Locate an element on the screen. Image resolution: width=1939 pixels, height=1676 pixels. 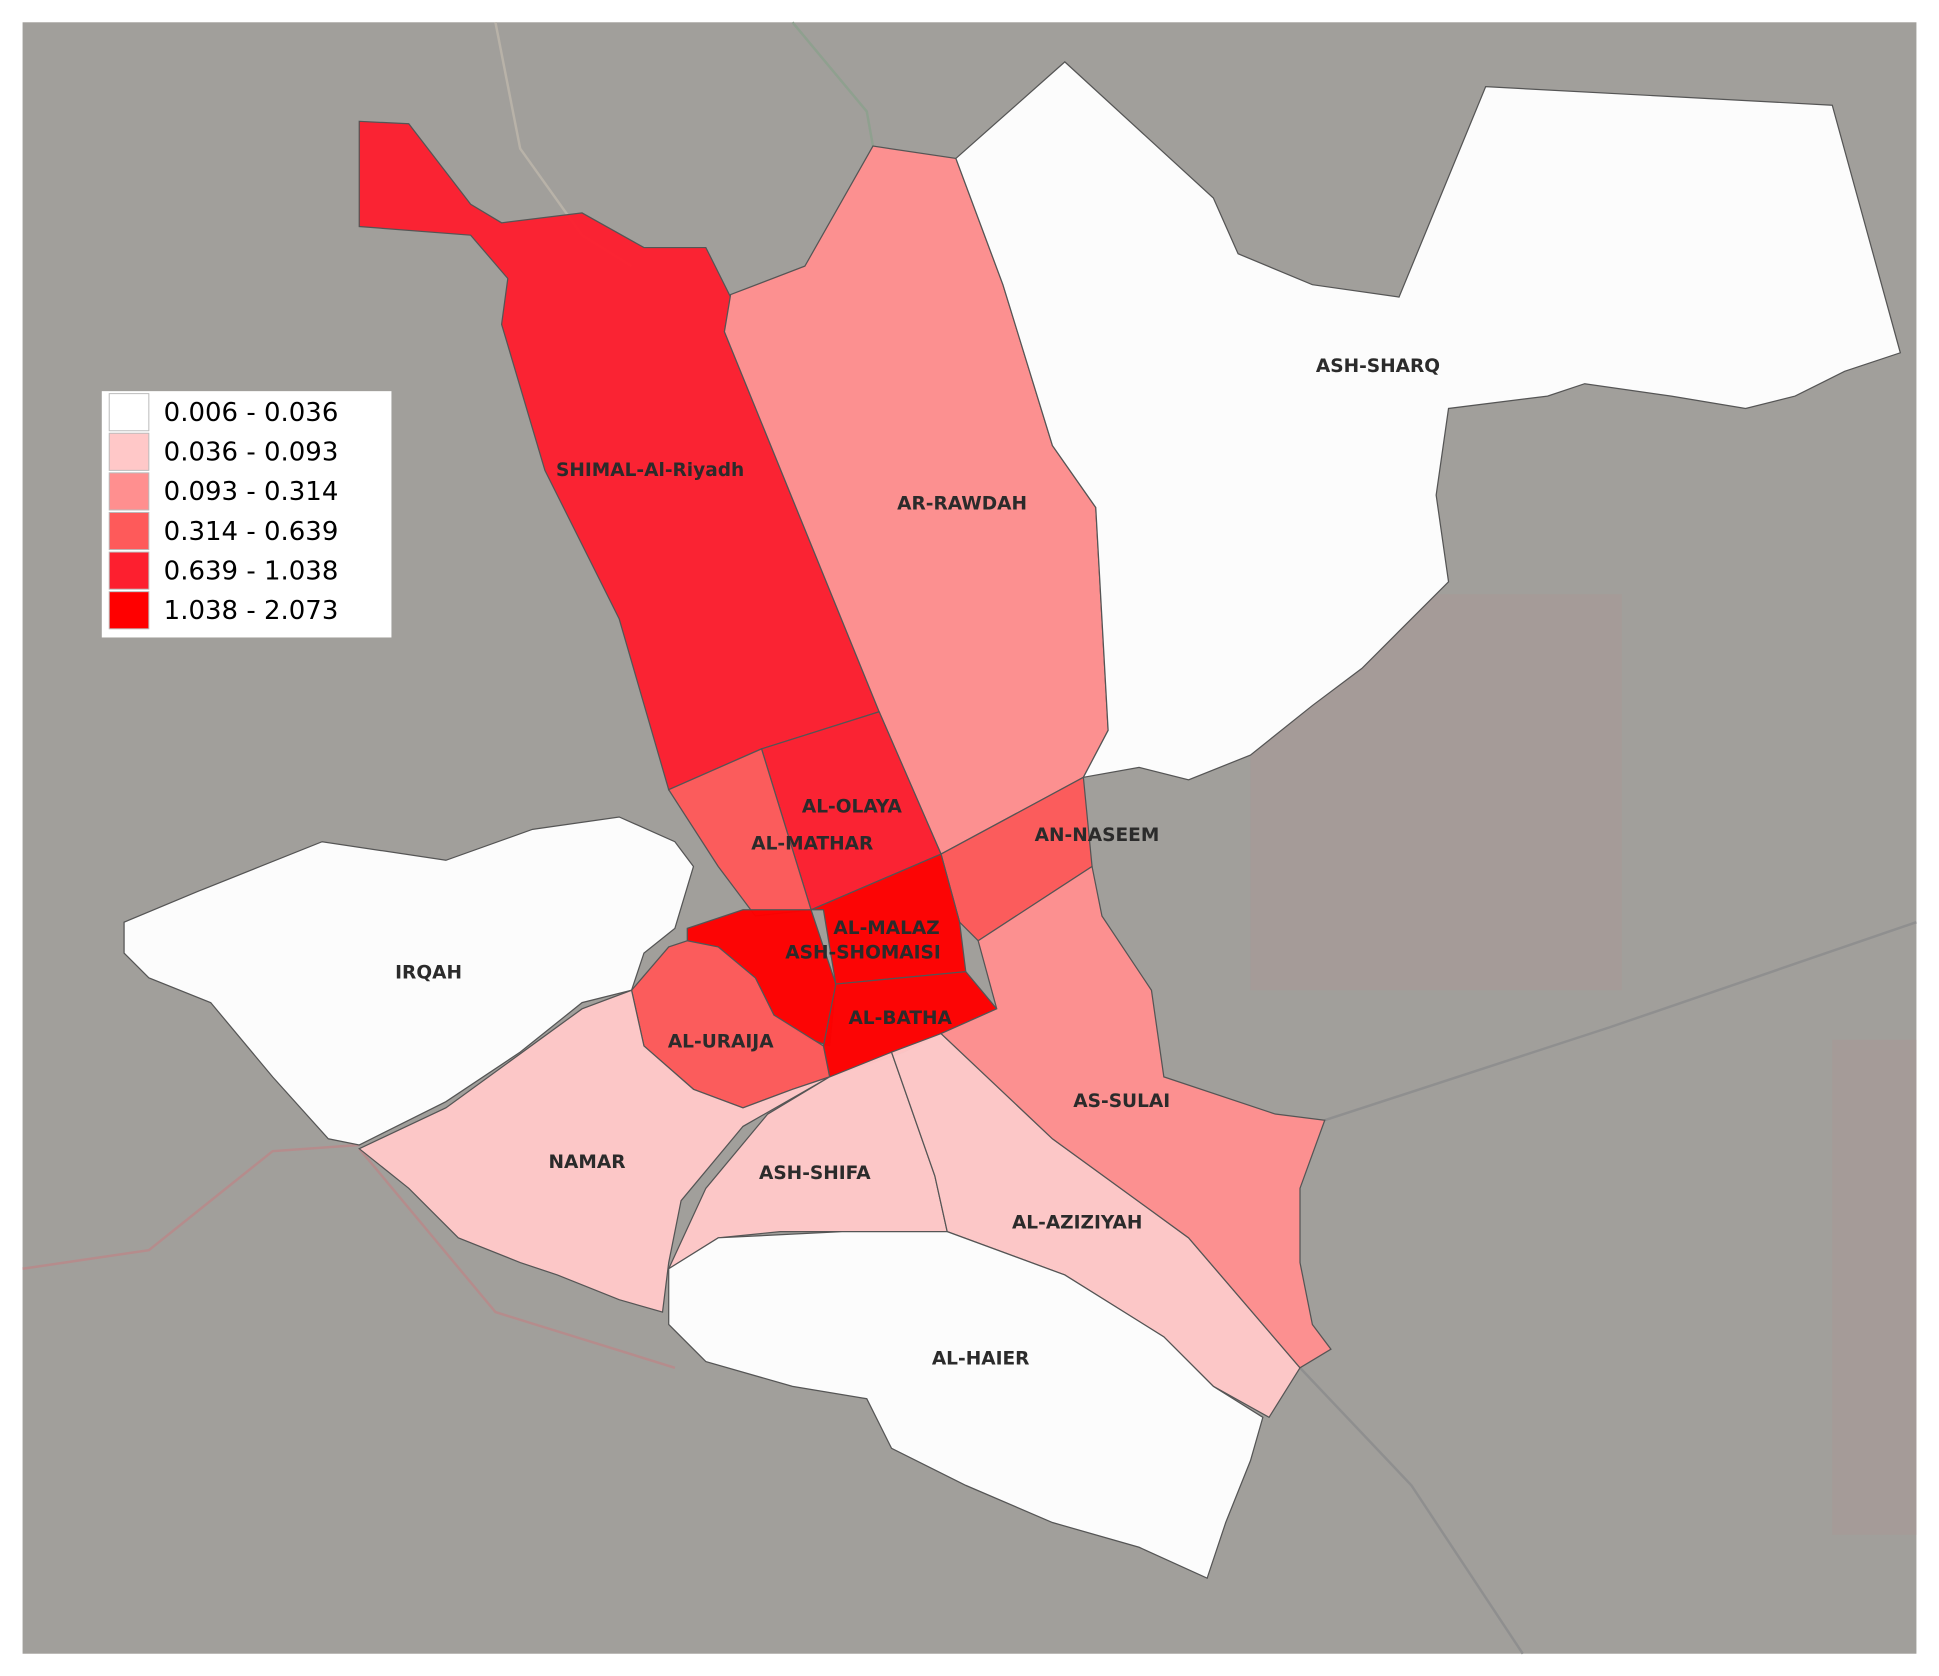
district-label: AL-OLAYA is located at coordinates (852, 807).